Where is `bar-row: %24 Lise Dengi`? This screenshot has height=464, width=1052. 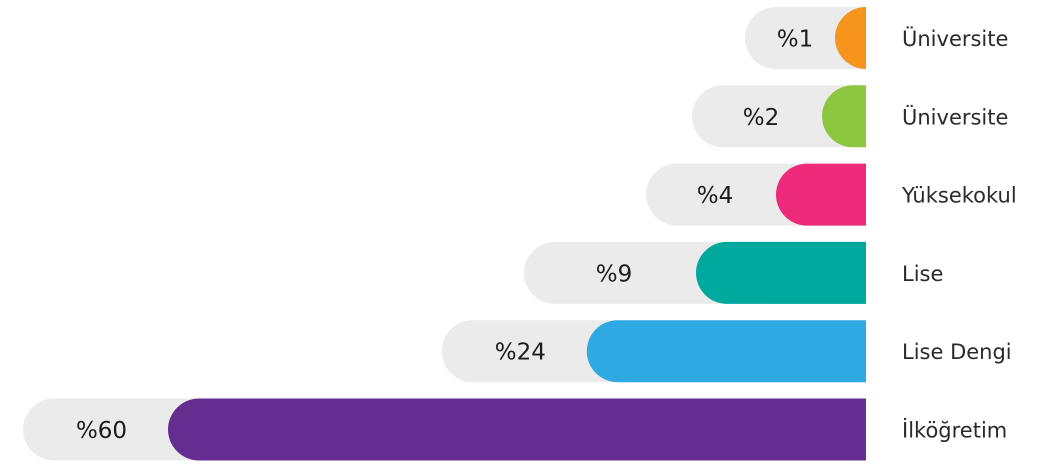 bar-row: %24 Lise Dengi is located at coordinates (726, 351).